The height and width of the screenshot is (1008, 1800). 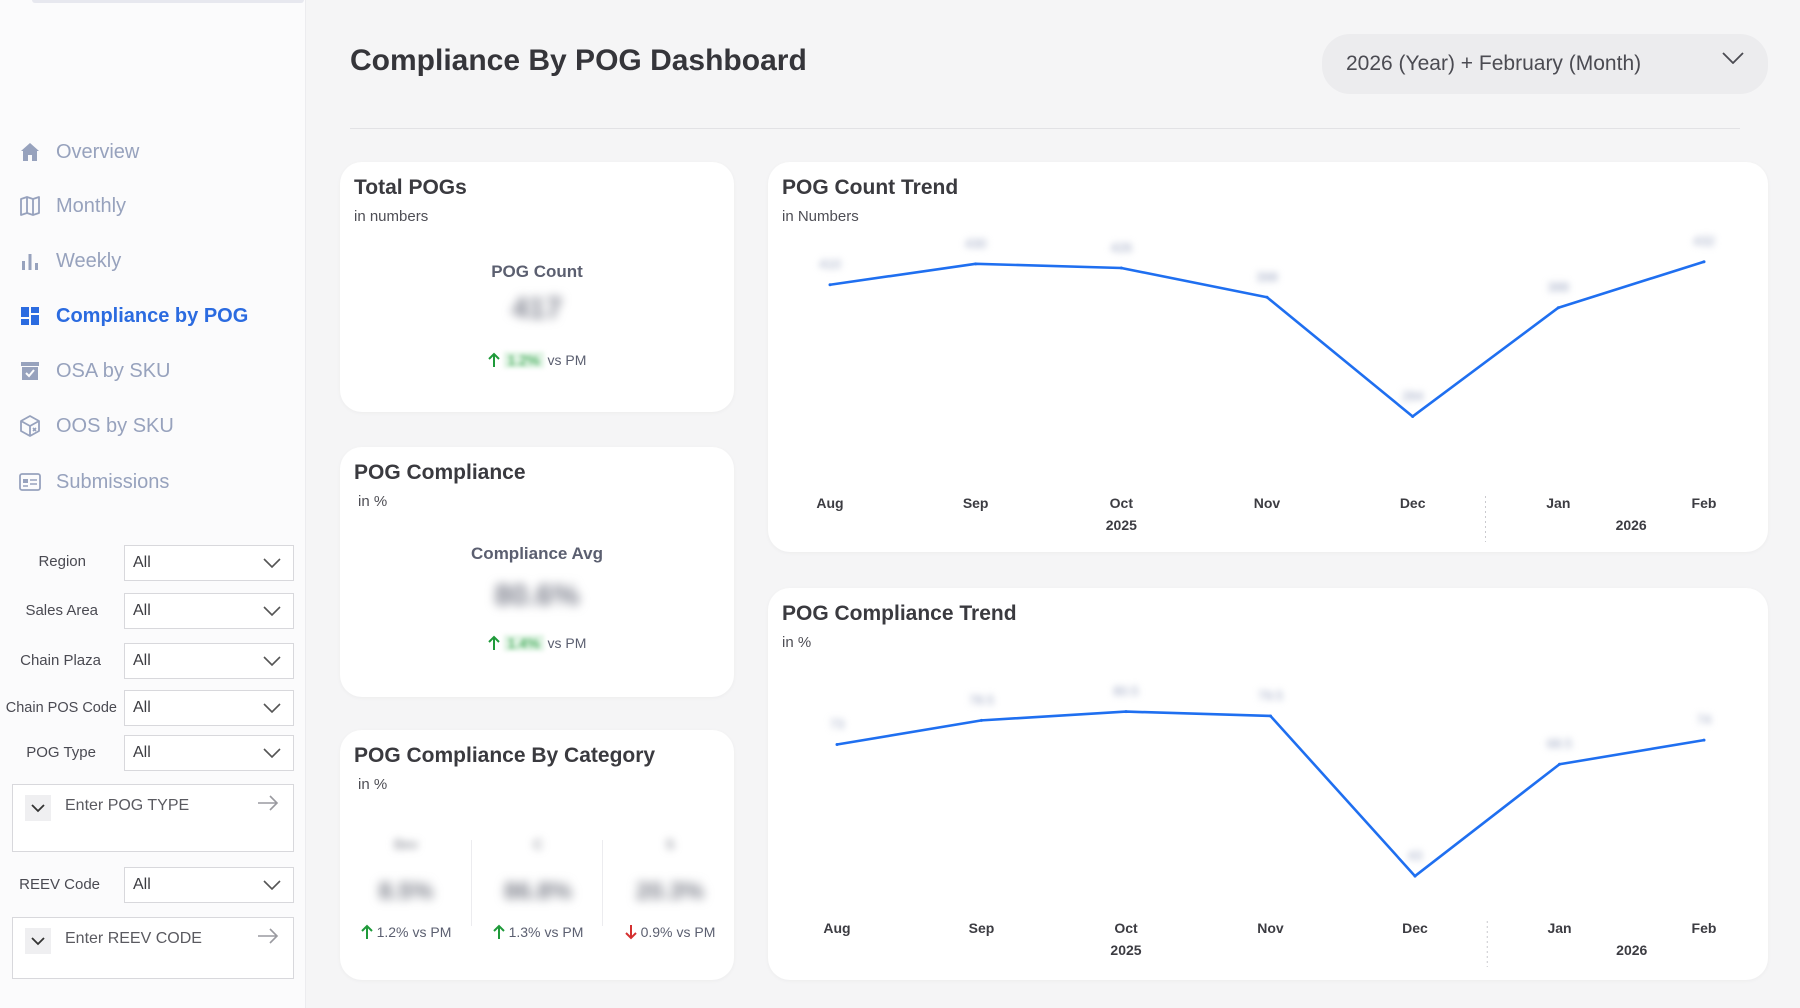 I want to click on category-item: C 86.8% 1.3% vs PM, so click(x=538, y=913).